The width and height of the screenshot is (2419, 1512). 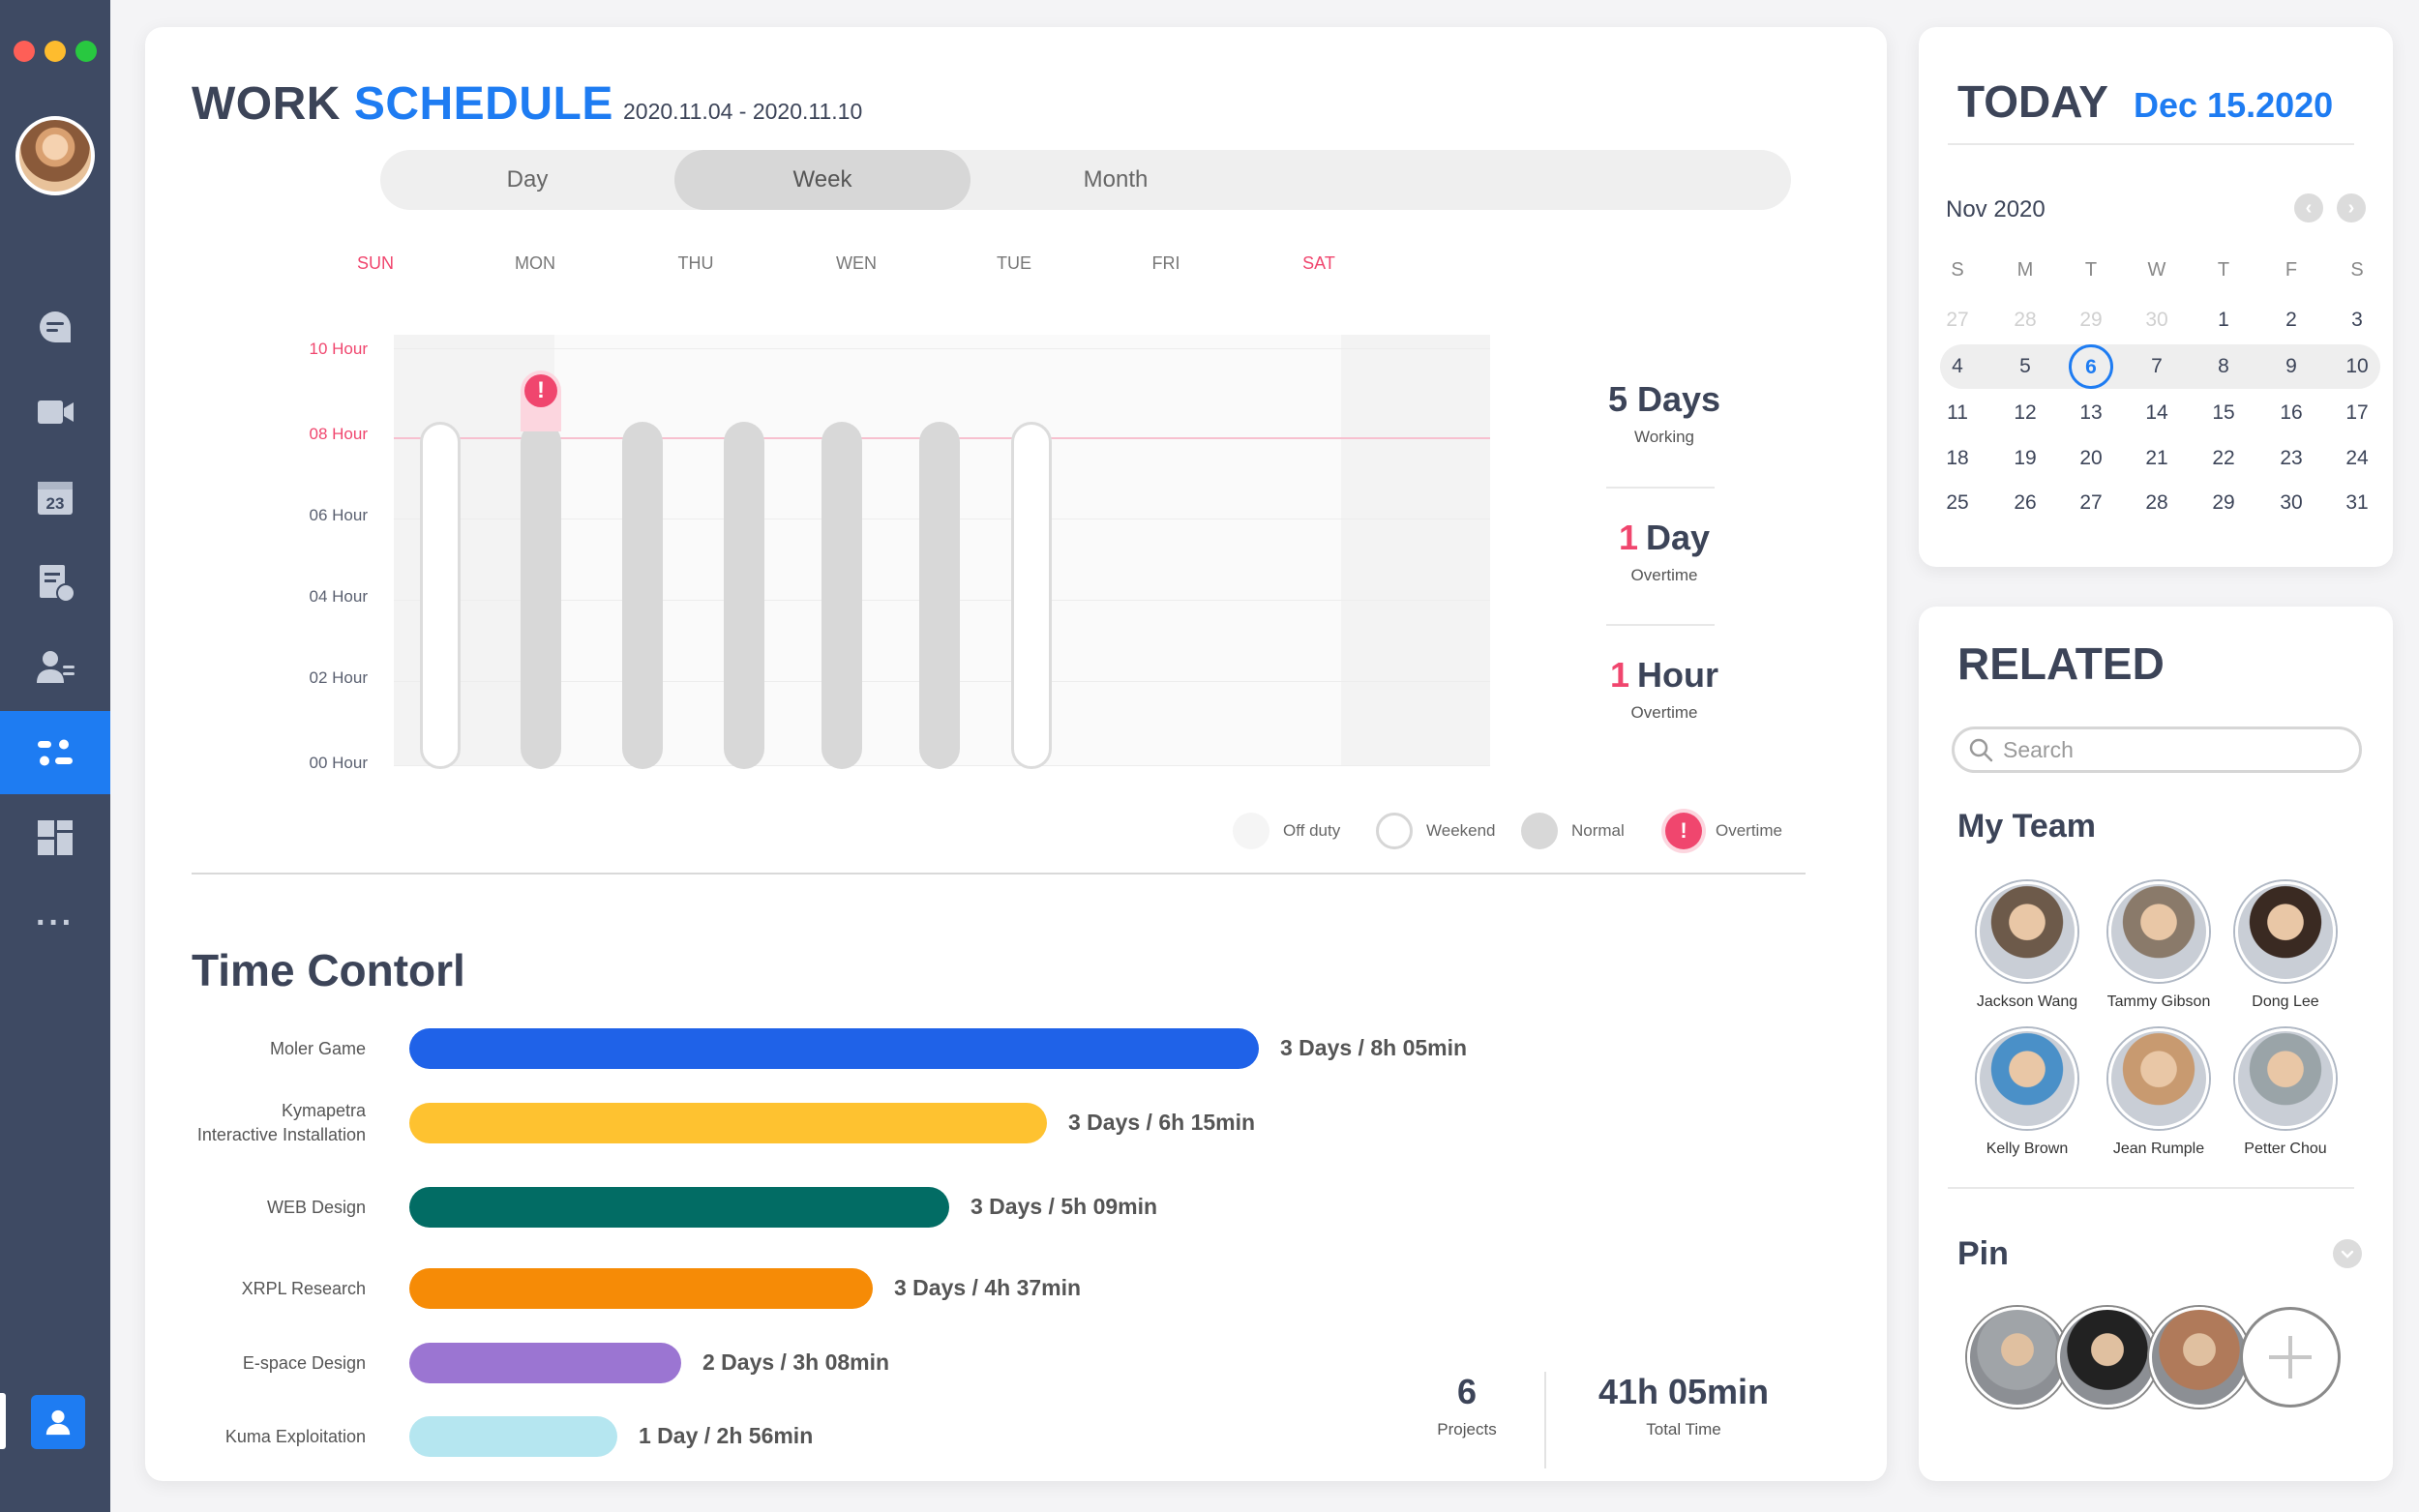 I want to click on team-member: Jackson Wang, so click(x=2027, y=946).